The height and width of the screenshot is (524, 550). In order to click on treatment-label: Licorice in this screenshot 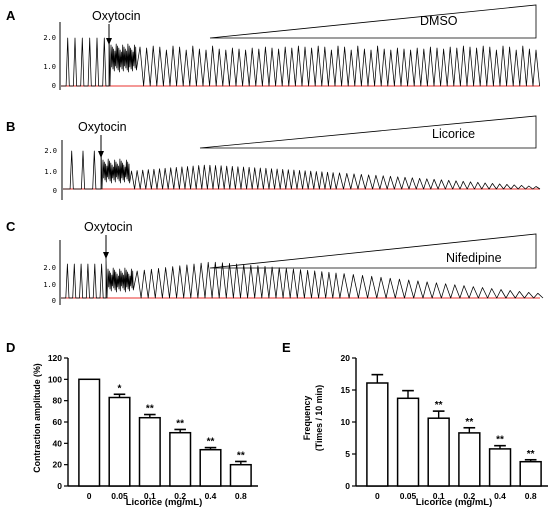, I will do `click(453, 134)`.